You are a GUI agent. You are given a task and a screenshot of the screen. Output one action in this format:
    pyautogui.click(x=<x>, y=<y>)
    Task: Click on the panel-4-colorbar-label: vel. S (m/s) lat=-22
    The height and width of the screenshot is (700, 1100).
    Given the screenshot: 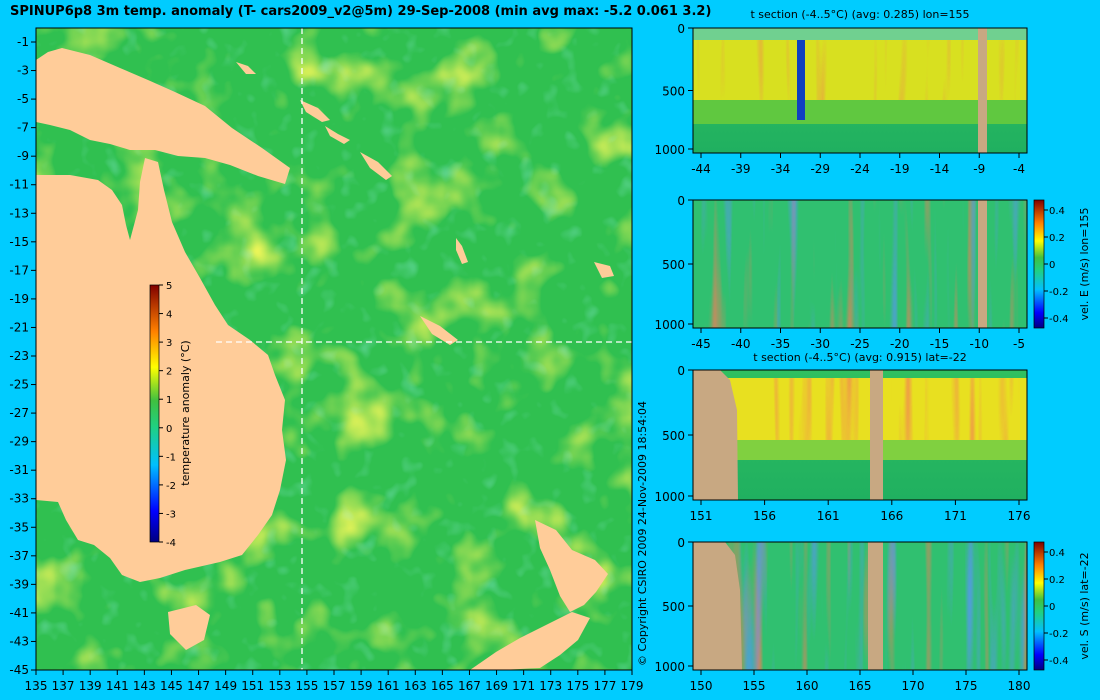 What is the action you would take?
    pyautogui.click(x=1084, y=605)
    